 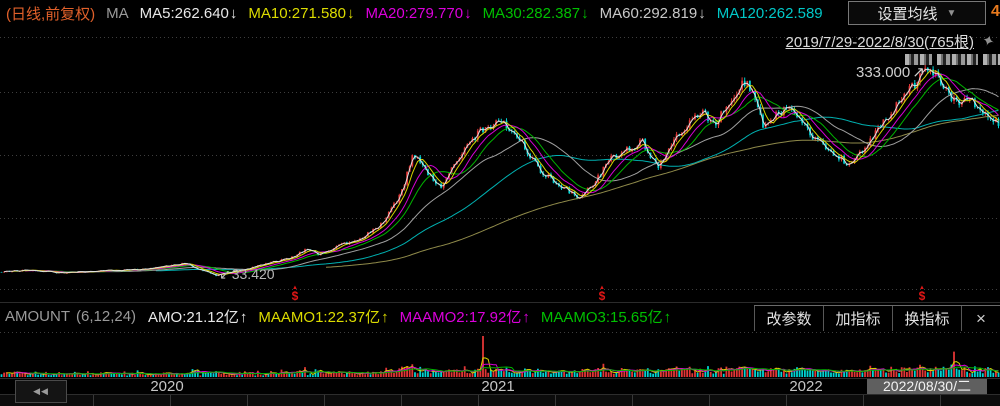 I want to click on timeline-year-label: 2020, so click(x=167, y=386).